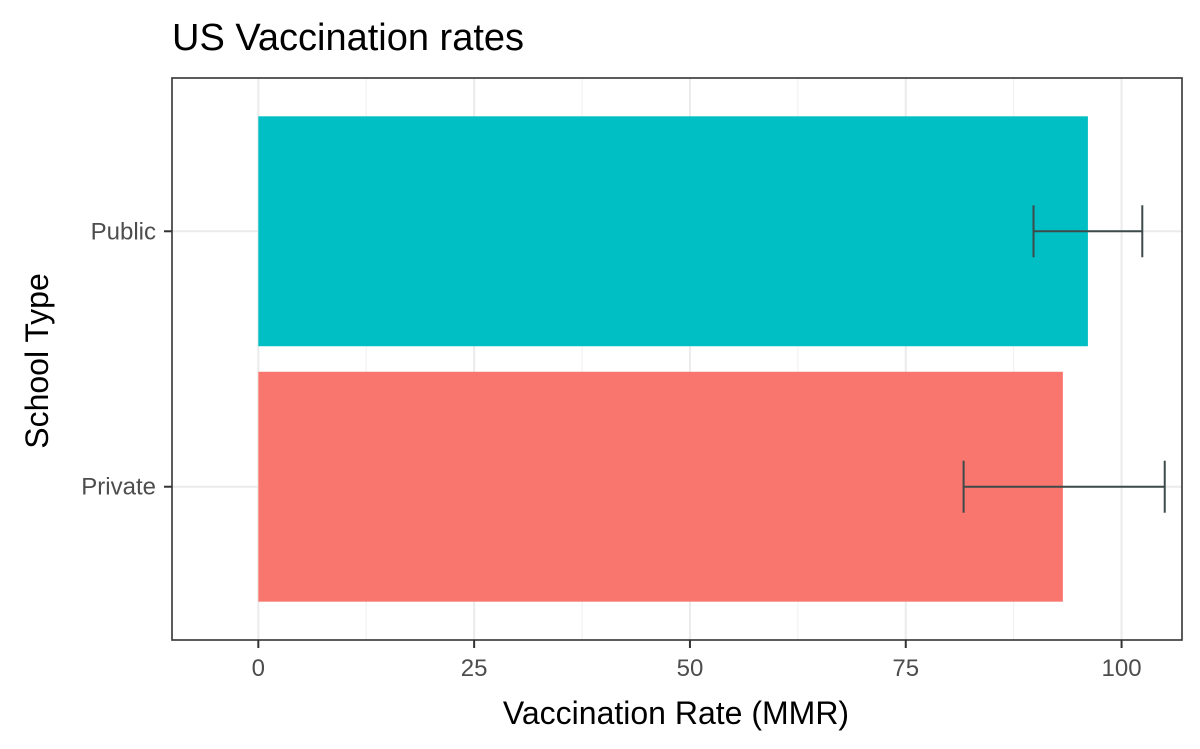 This screenshot has width=1200, height=749. I want to click on y-axis-title: School Type, so click(37, 361).